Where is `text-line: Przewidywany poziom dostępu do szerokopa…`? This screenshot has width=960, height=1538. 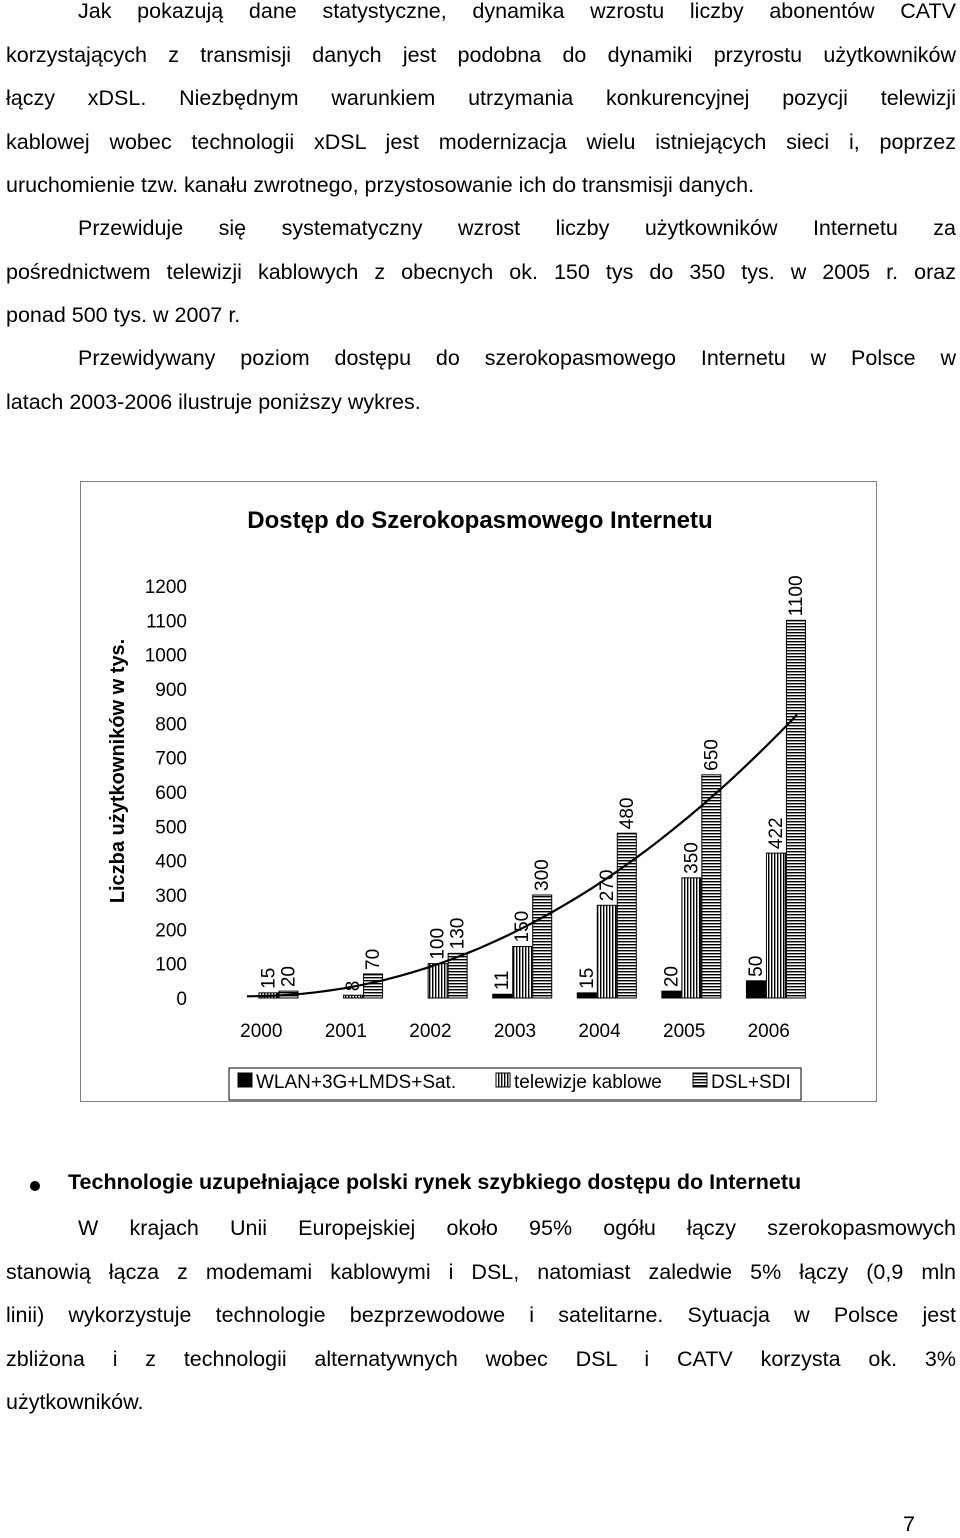
text-line: Przewidywany poziom dostępu do szerokopa… is located at coordinates (517, 358).